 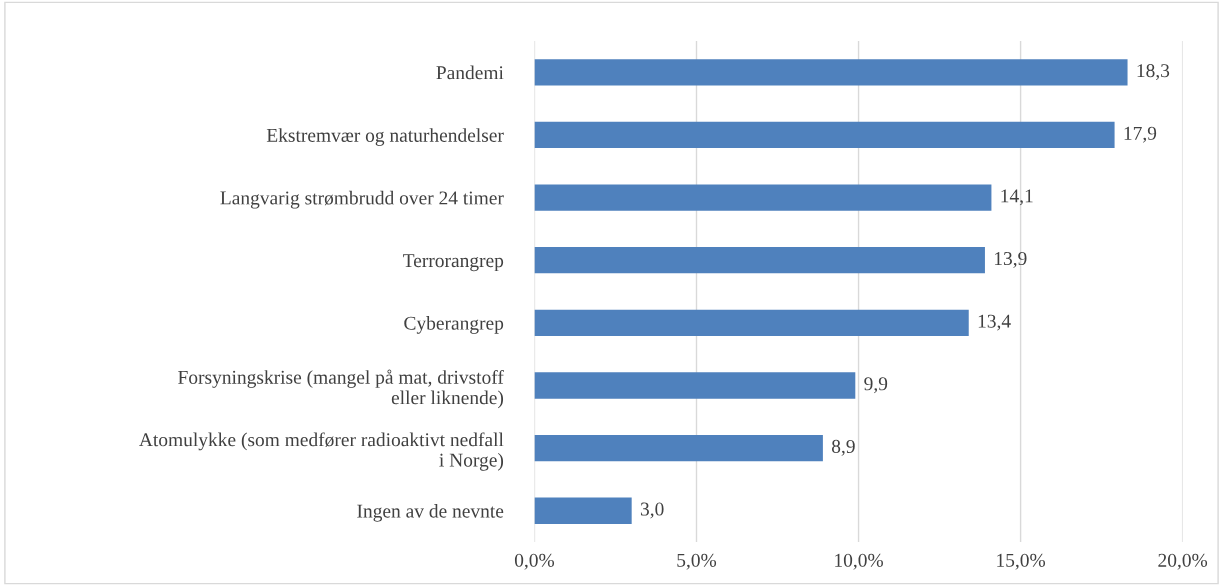 I want to click on y-tick-label: Ingen av de nevnte, so click(x=430, y=512).